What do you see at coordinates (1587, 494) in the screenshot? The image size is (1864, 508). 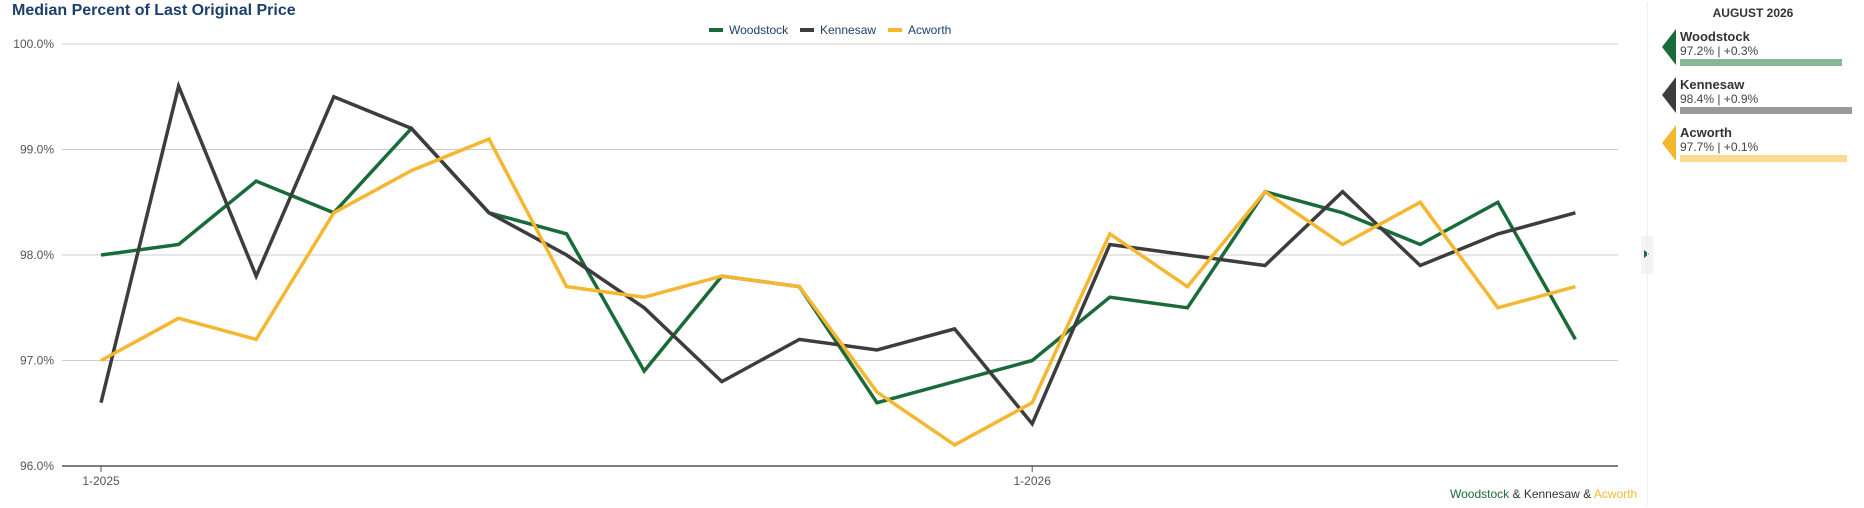 I see `footer-sep-2: &` at bounding box center [1587, 494].